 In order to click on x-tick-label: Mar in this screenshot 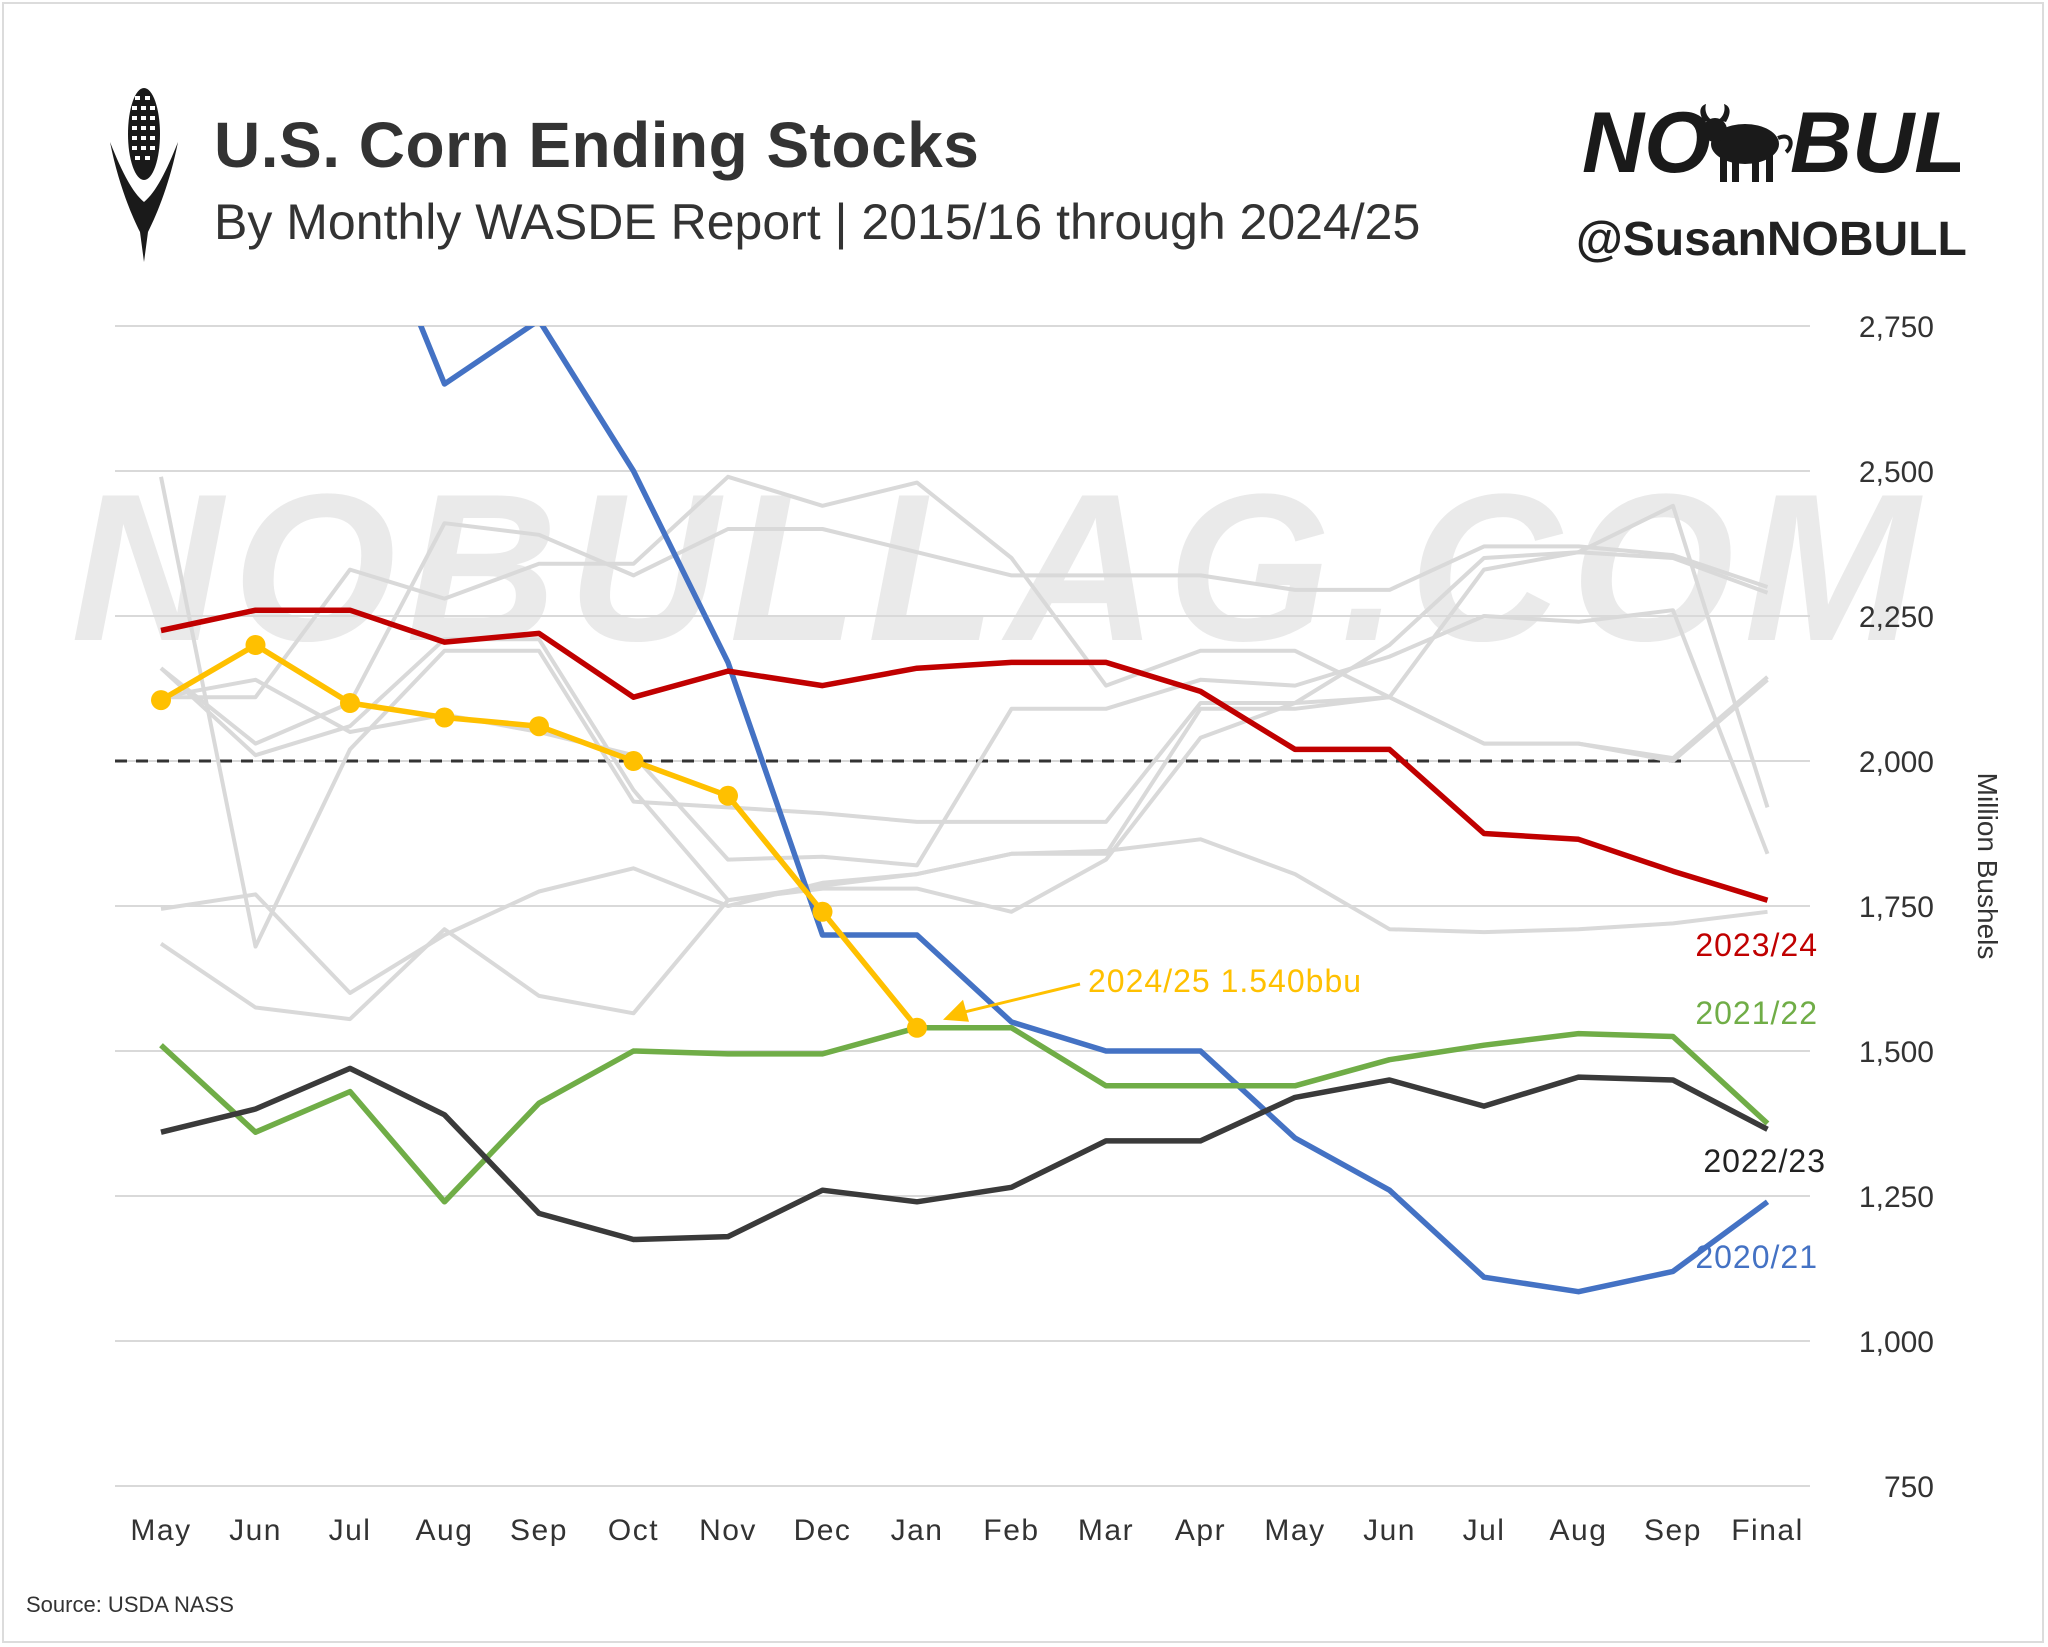, I will do `click(1106, 1530)`.